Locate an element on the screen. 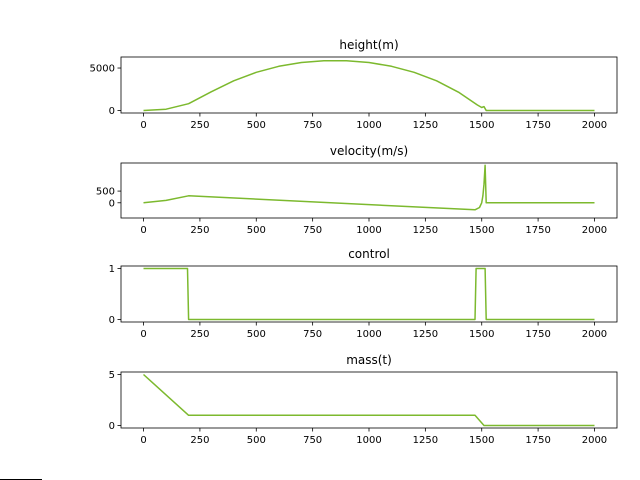 The width and height of the screenshot is (640, 480). subplot-title: velocity(m/s) is located at coordinates (369, 151).